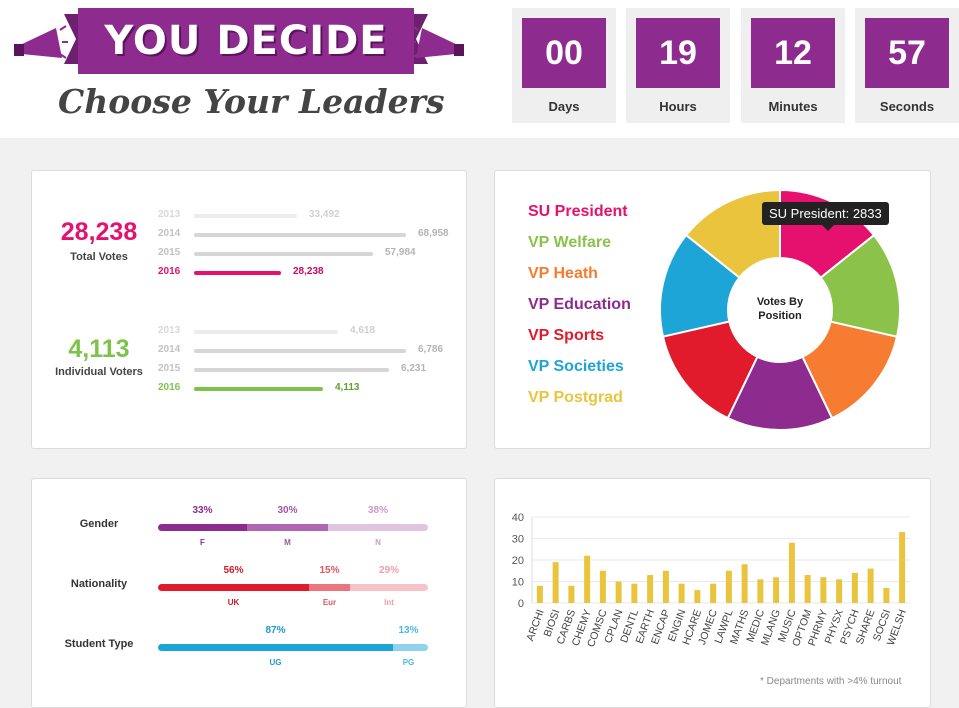 The width and height of the screenshot is (959, 708). What do you see at coordinates (99, 232) in the screenshot?
I see `total-votes-number: 28,238` at bounding box center [99, 232].